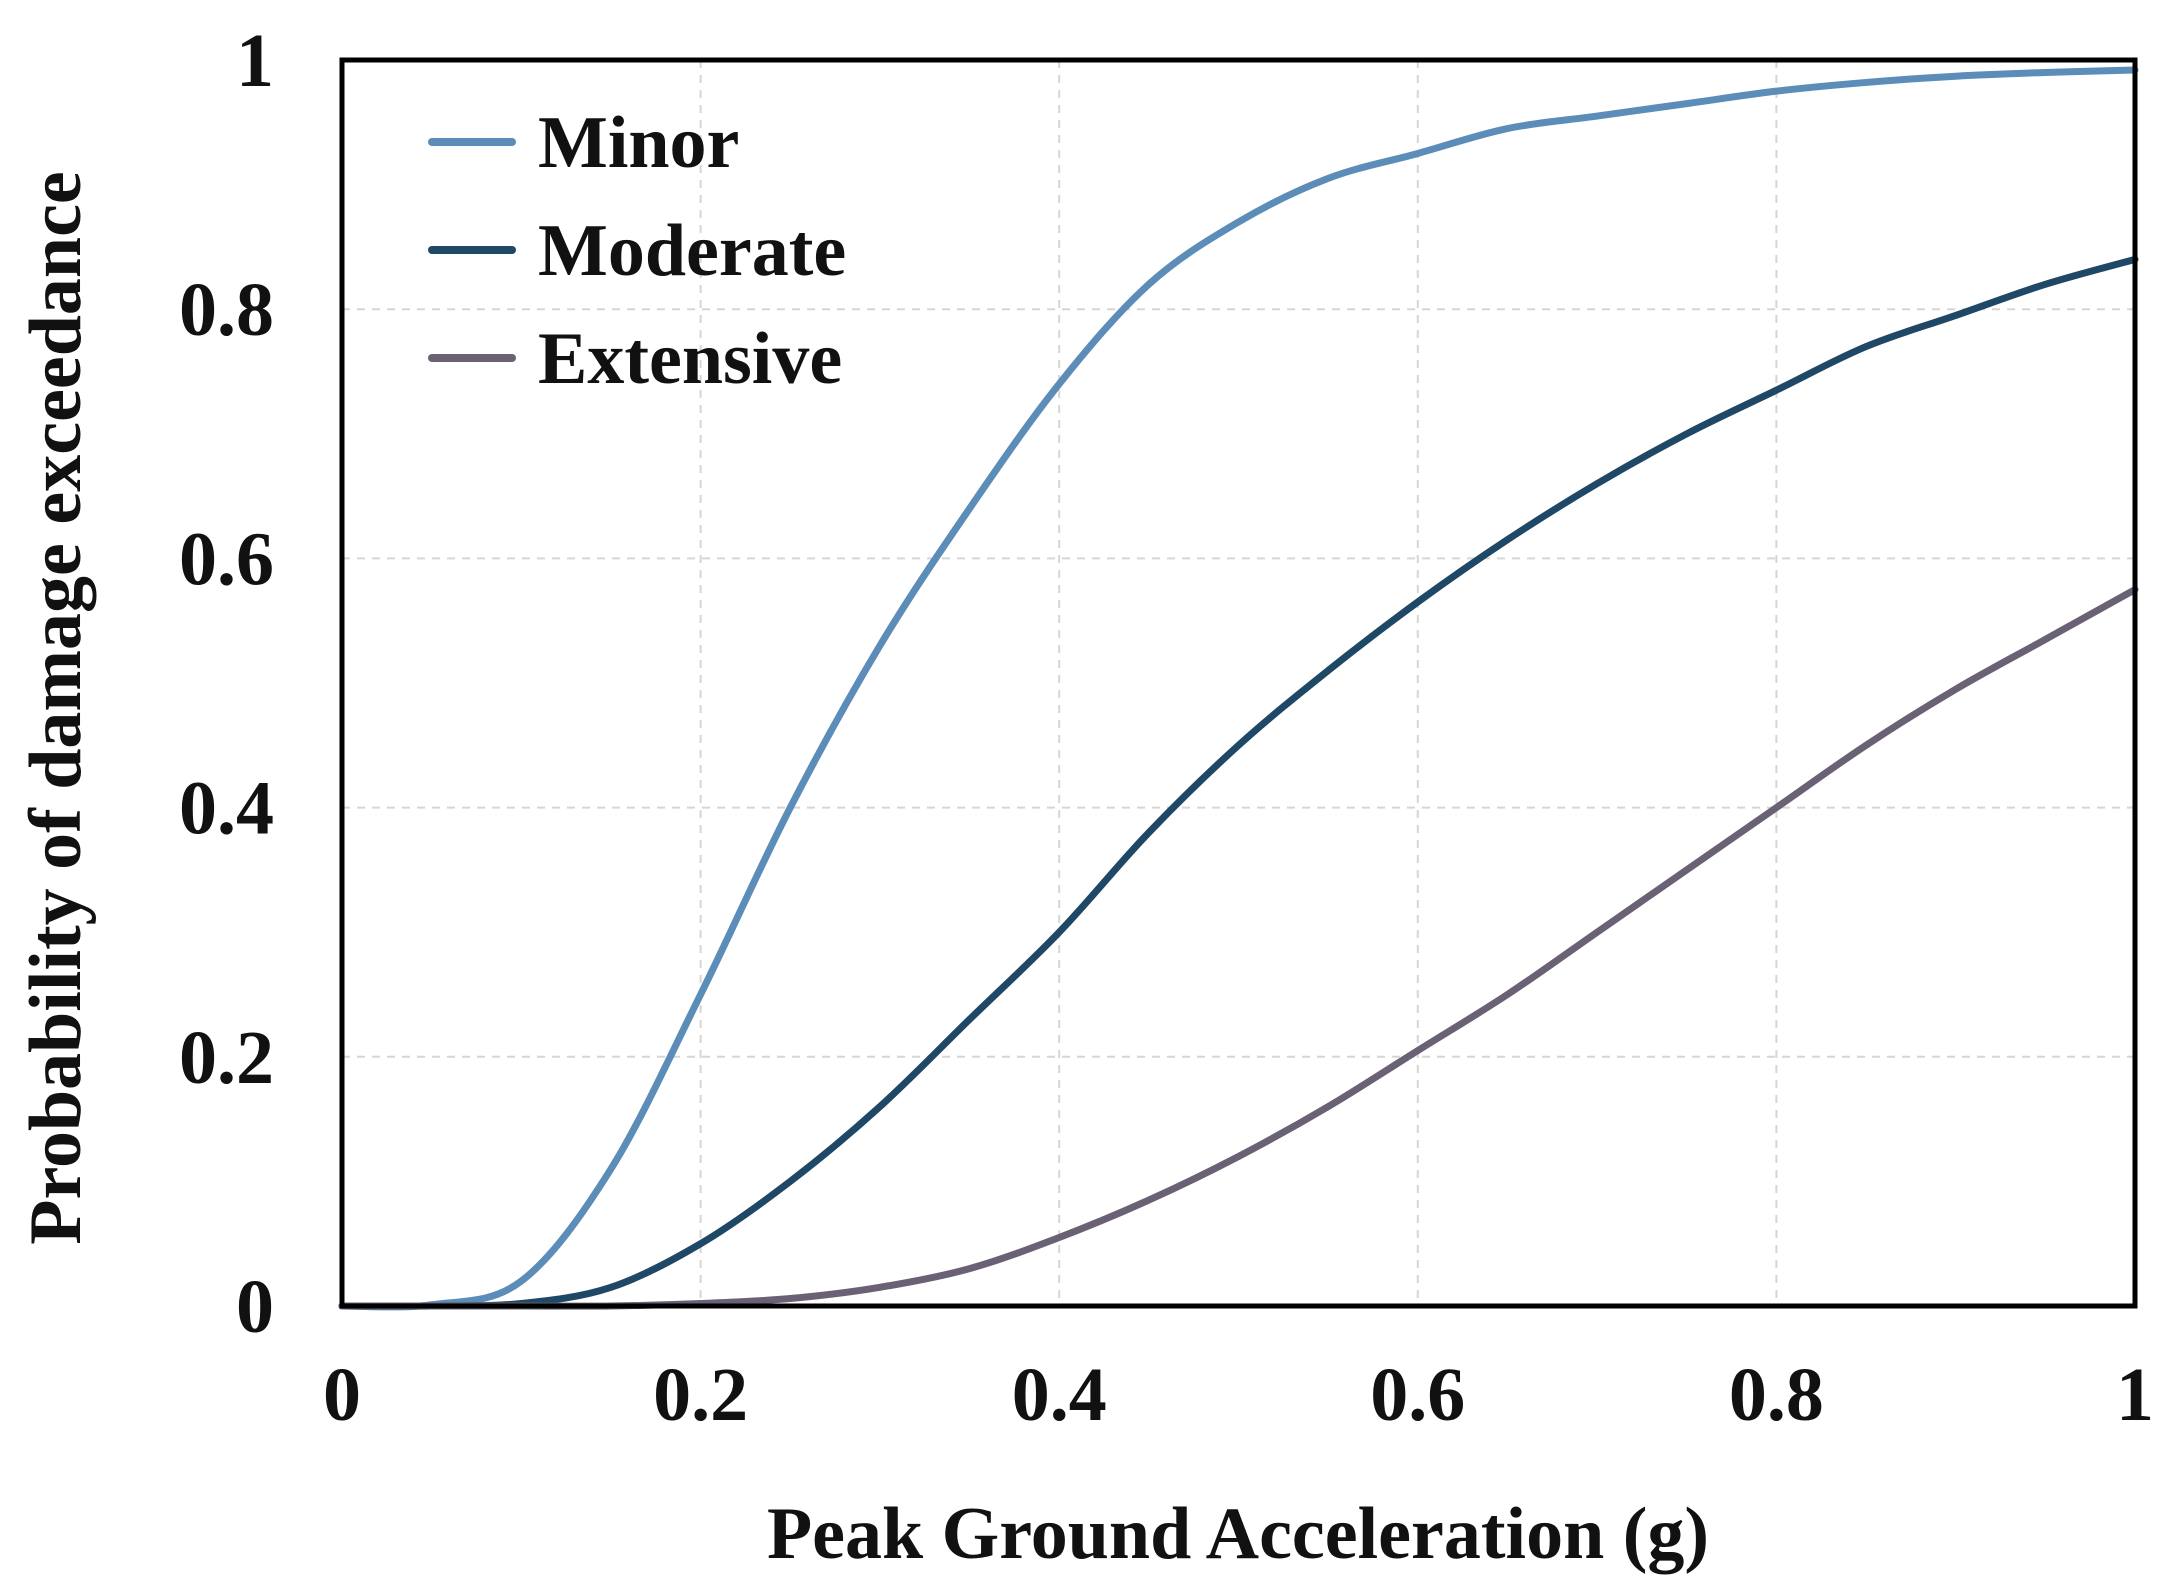 The height and width of the screenshot is (1596, 2160). Describe the element at coordinates (1238, 1534) in the screenshot. I see `x-axis-label: Peak Ground Acceleration (g)` at that location.